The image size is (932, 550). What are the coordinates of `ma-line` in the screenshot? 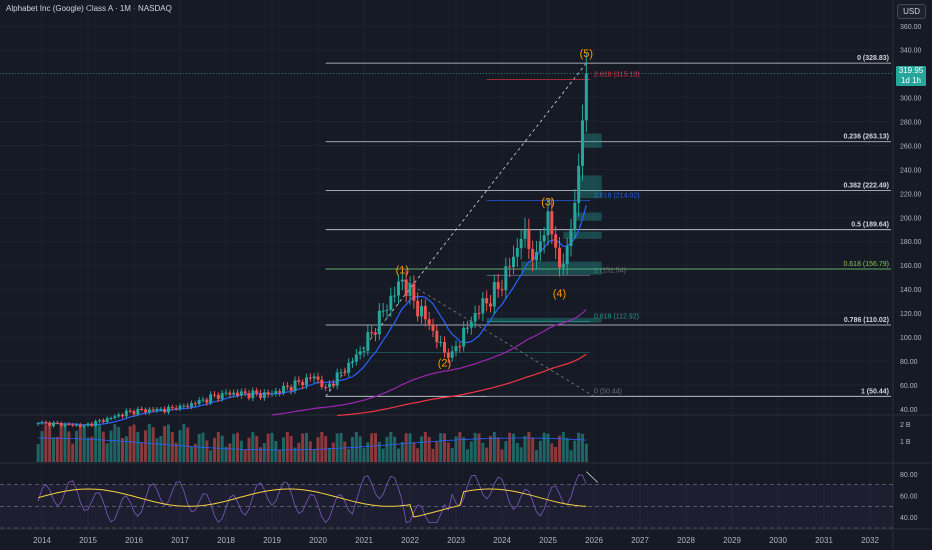 It's located at (462, 385).